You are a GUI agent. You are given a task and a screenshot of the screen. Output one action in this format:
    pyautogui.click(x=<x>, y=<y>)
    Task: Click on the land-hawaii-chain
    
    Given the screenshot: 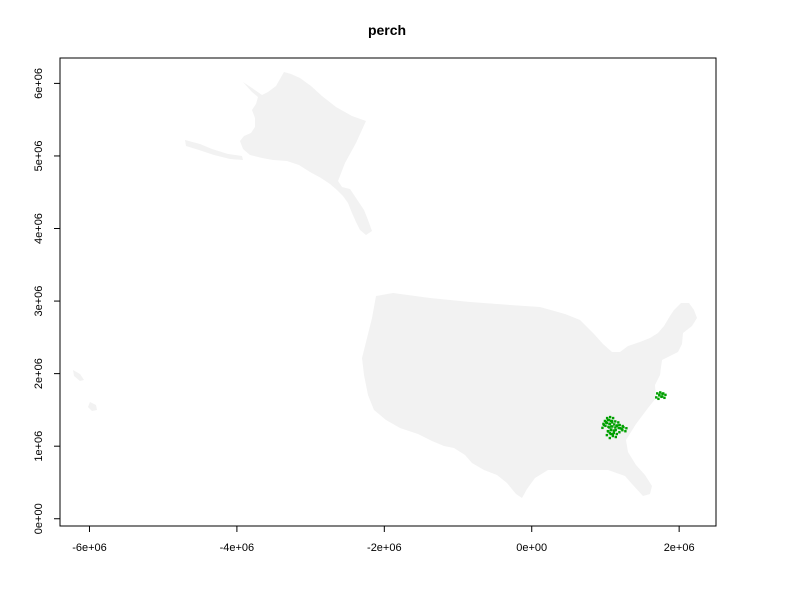 What is the action you would take?
    pyautogui.click(x=78, y=375)
    